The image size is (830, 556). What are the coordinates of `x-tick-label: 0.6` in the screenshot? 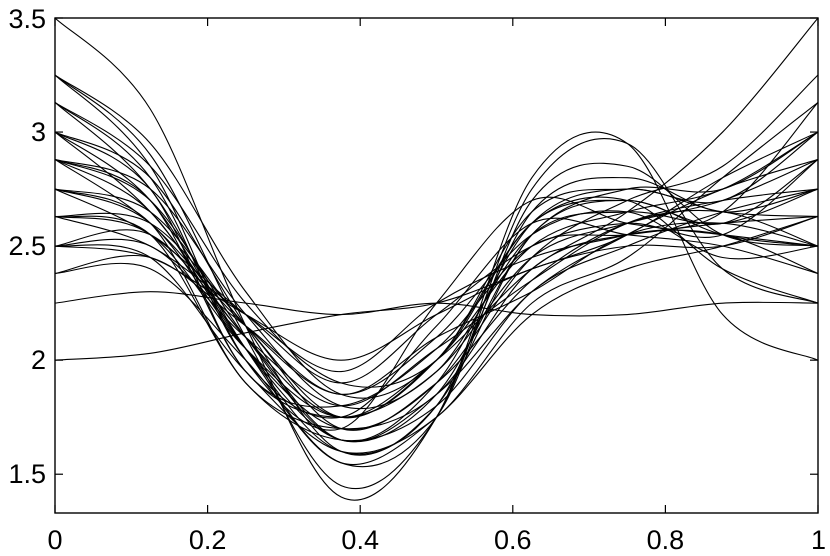 It's located at (513, 540).